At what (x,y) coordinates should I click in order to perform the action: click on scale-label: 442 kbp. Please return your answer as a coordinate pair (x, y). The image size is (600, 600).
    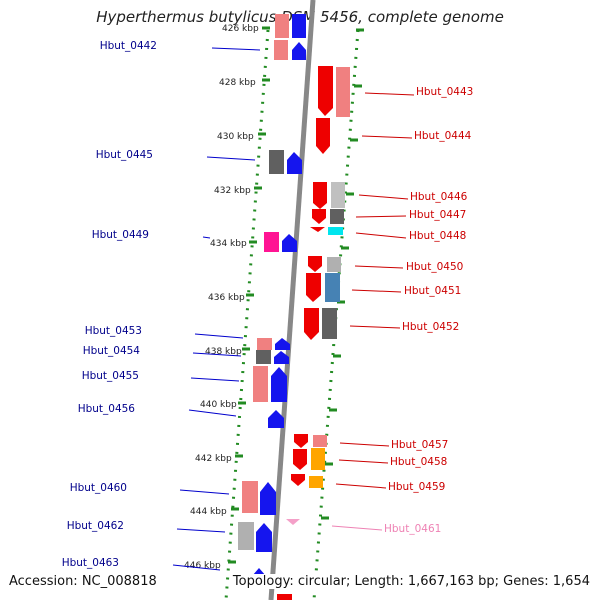
    Looking at the image, I should click on (213, 459).